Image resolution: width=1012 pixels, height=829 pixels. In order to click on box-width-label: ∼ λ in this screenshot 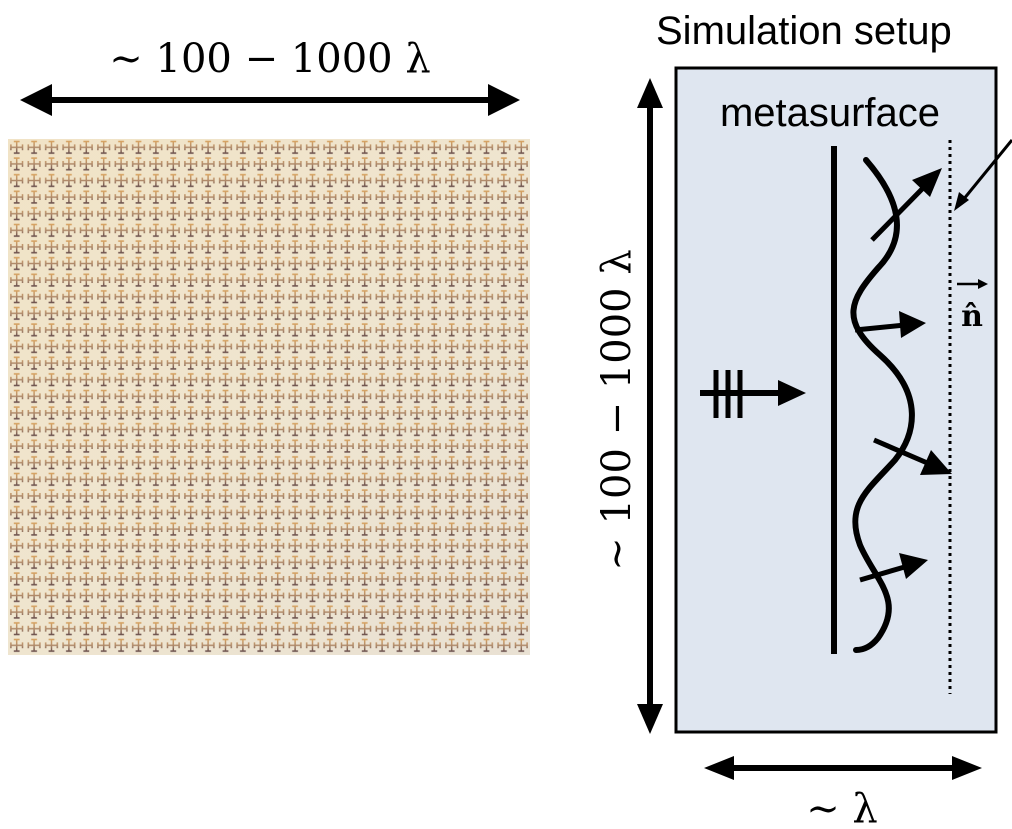, I will do `click(842, 807)`.